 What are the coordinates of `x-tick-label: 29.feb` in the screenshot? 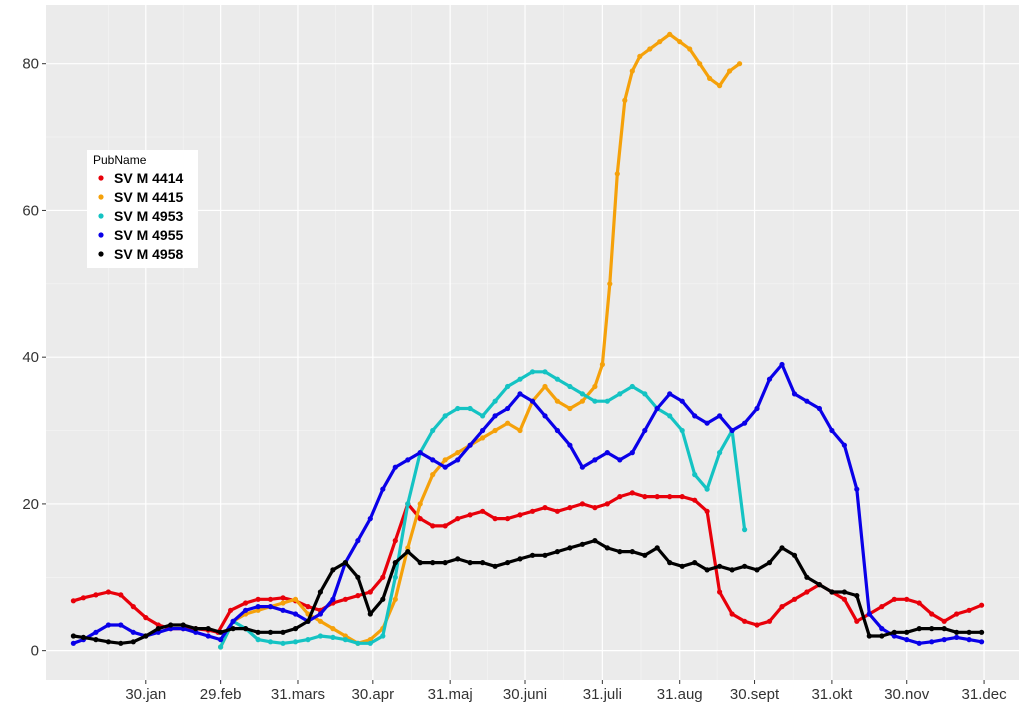 It's located at (221, 694).